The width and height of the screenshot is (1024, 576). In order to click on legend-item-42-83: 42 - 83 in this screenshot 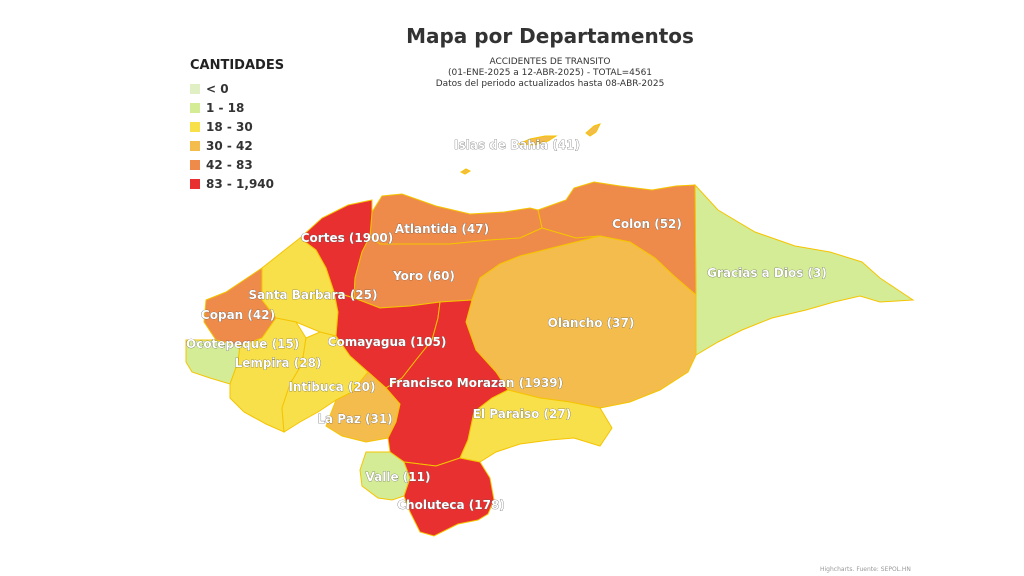, I will do `click(237, 164)`.